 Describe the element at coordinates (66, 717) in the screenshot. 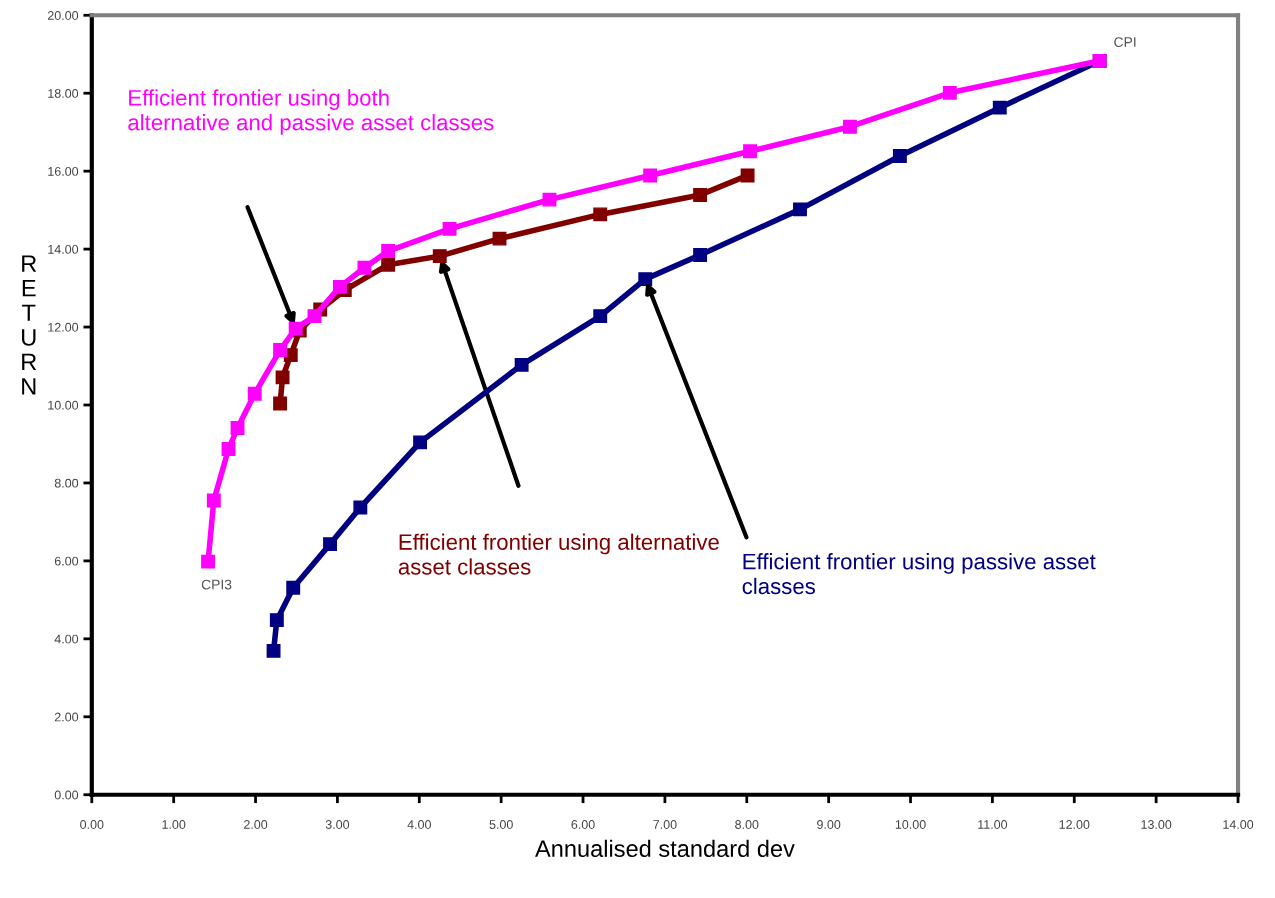

I see `y-tick-label: 2.00` at that location.